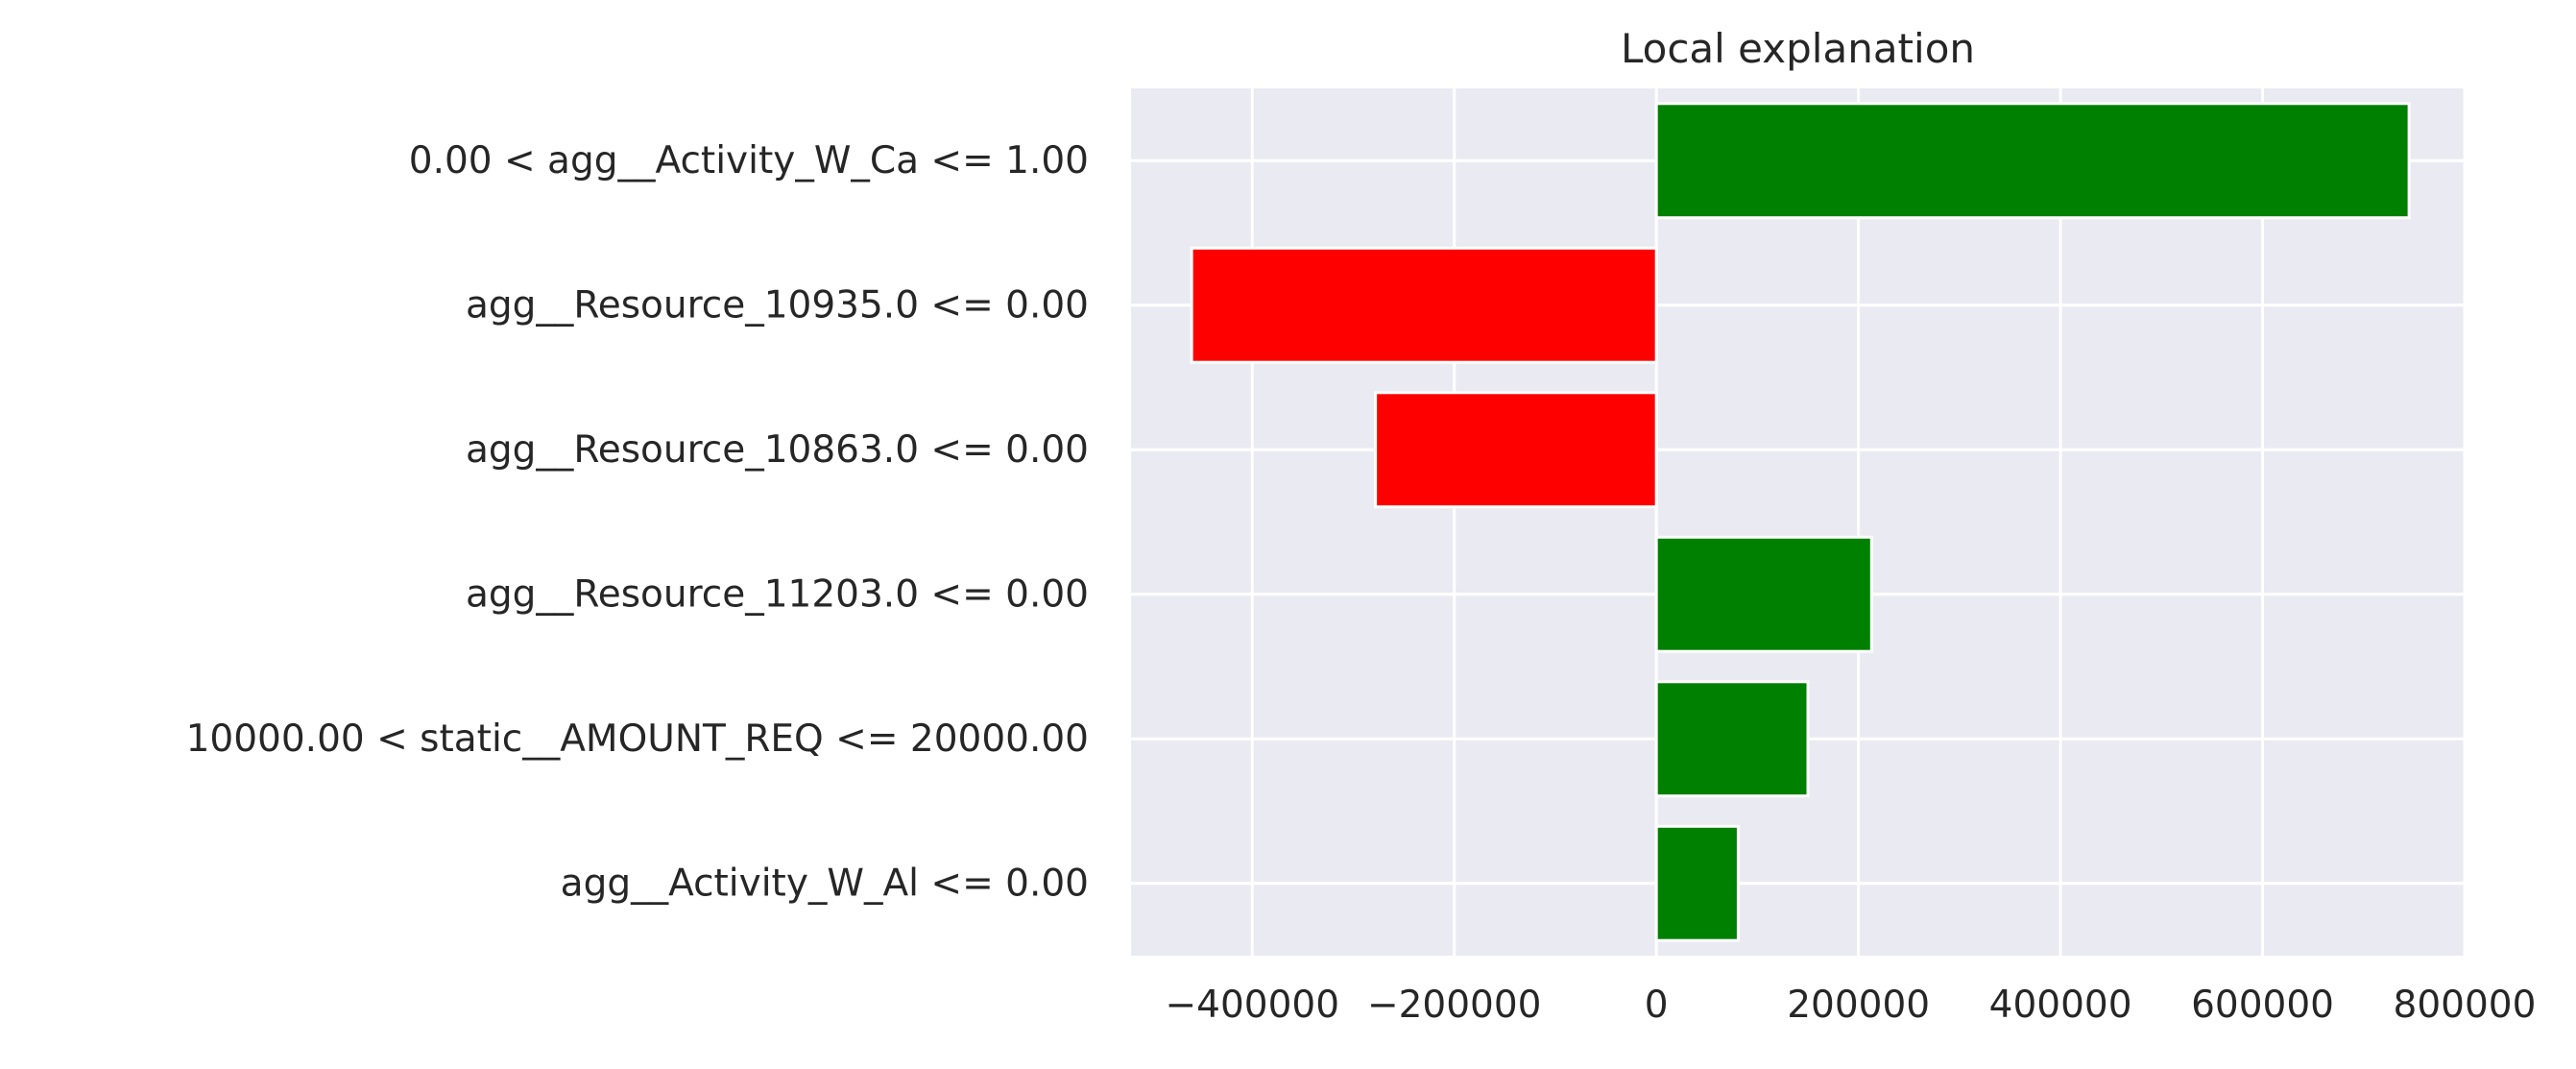 Image resolution: width=2576 pixels, height=1069 pixels. What do you see at coordinates (1252, 1005) in the screenshot?
I see `x-tick-label: −400000` at bounding box center [1252, 1005].